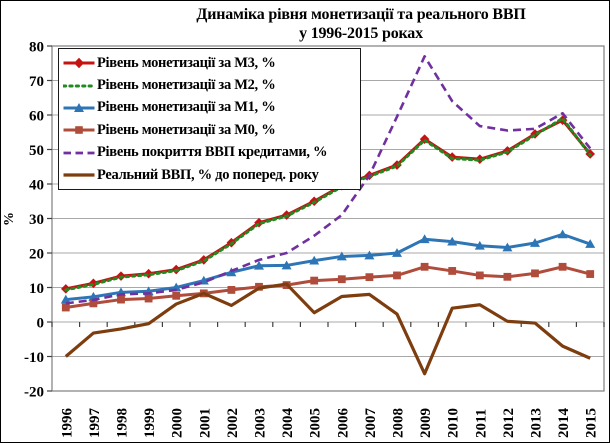 This screenshot has height=443, width=610. I want to click on y-tick-label: 0, so click(41, 324).